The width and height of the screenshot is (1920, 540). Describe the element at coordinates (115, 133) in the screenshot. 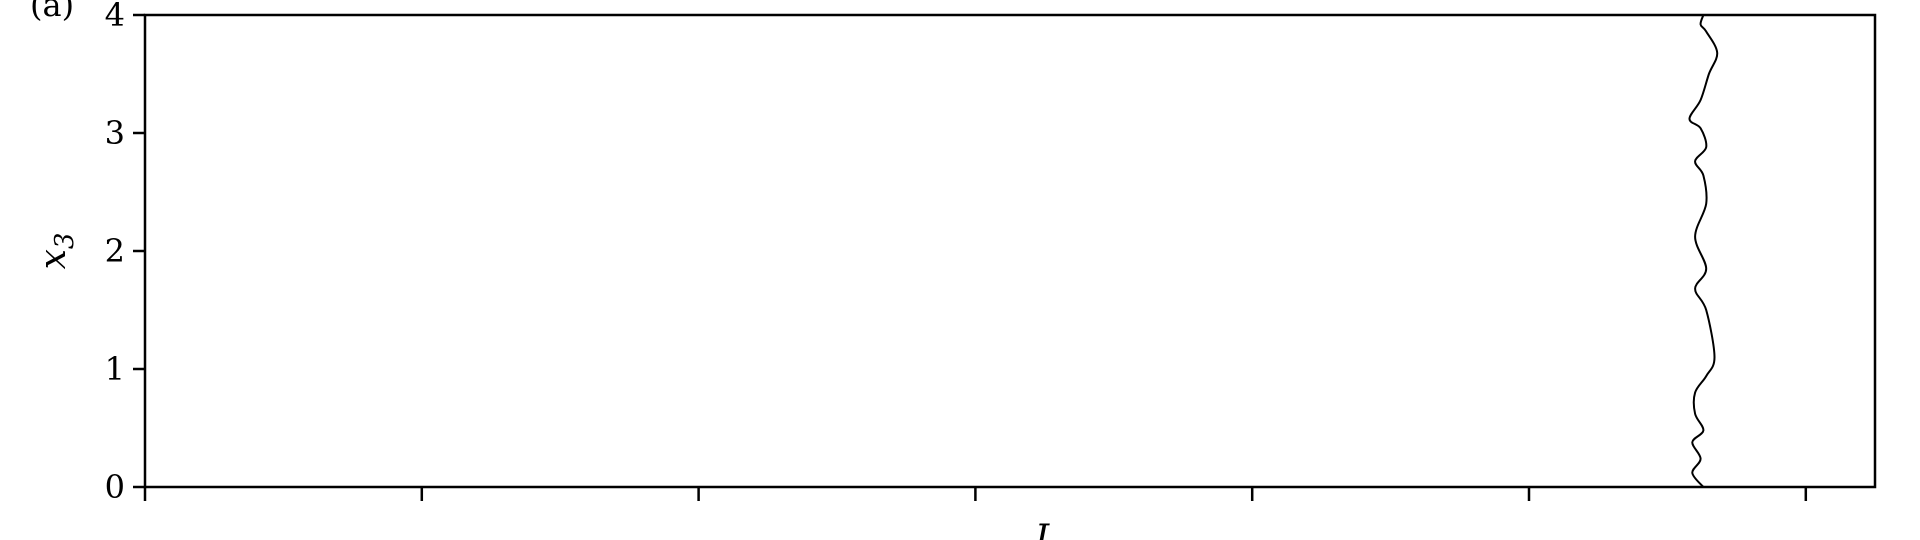

I see `y-tick-label: 3` at that location.